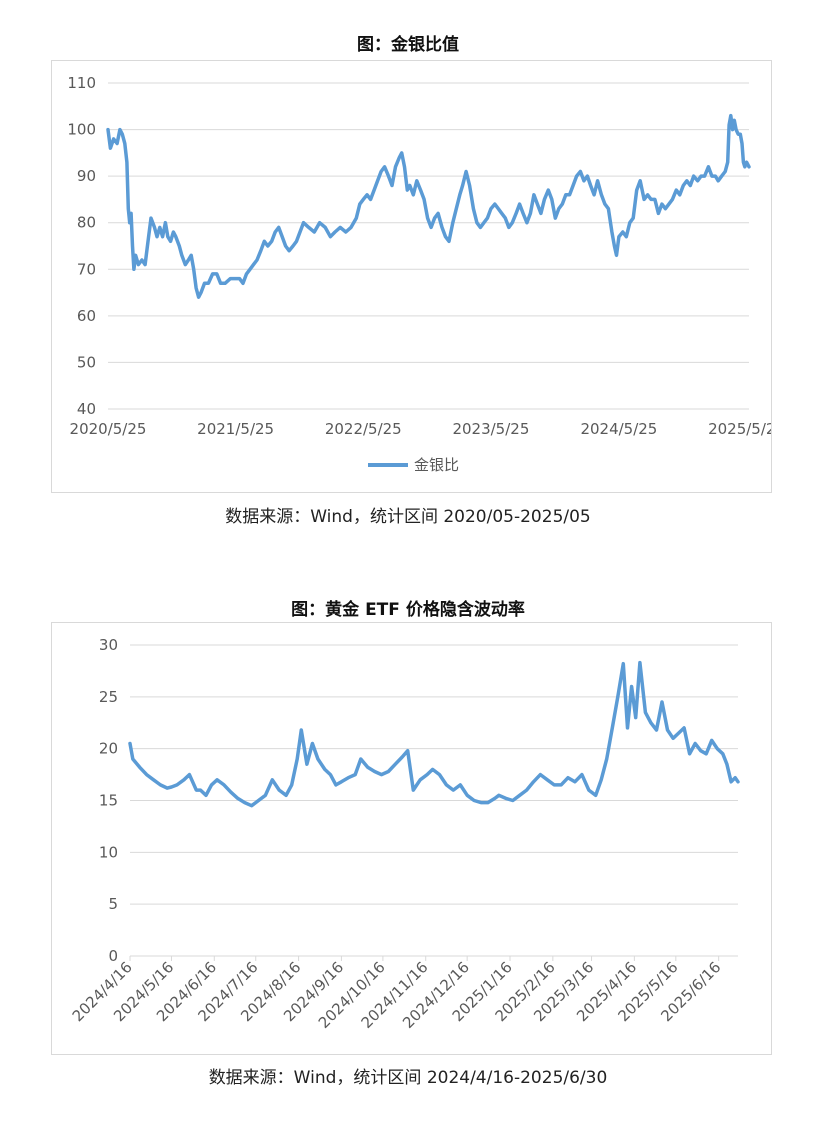 This screenshot has width=816, height=1134. I want to click on y-tick-label: 60, so click(86, 316).